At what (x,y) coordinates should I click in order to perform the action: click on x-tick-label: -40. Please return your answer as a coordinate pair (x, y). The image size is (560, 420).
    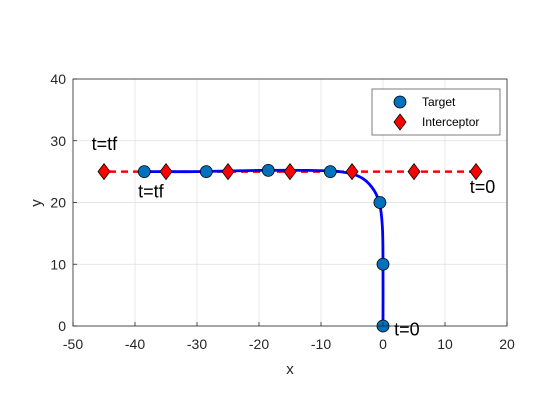
    Looking at the image, I should click on (135, 344).